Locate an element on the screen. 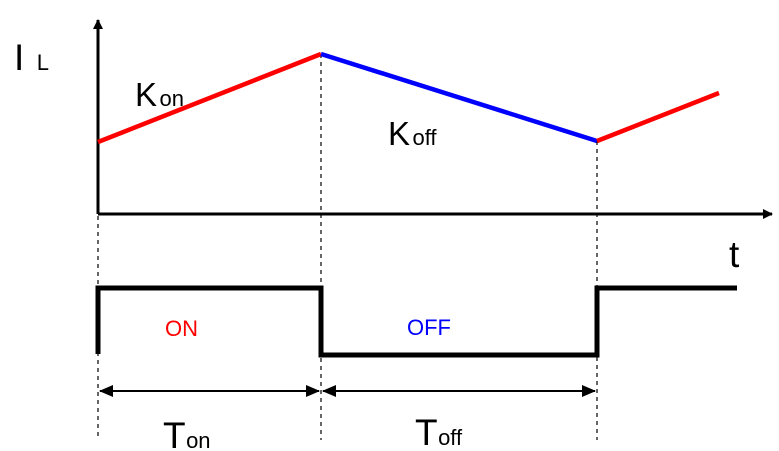  t-off-label: T off is located at coordinates (439, 431).